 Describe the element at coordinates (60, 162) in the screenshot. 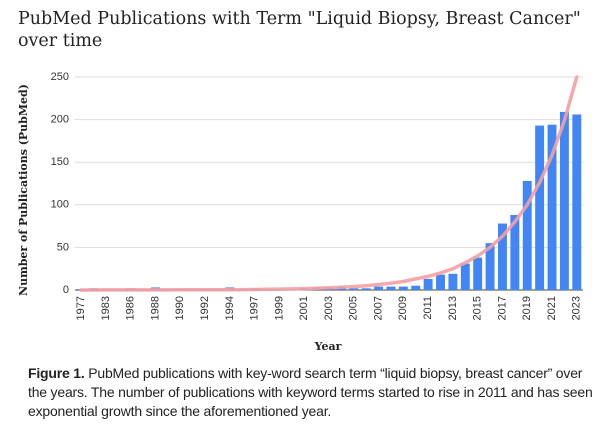

I see `y-tick-label: 150` at that location.